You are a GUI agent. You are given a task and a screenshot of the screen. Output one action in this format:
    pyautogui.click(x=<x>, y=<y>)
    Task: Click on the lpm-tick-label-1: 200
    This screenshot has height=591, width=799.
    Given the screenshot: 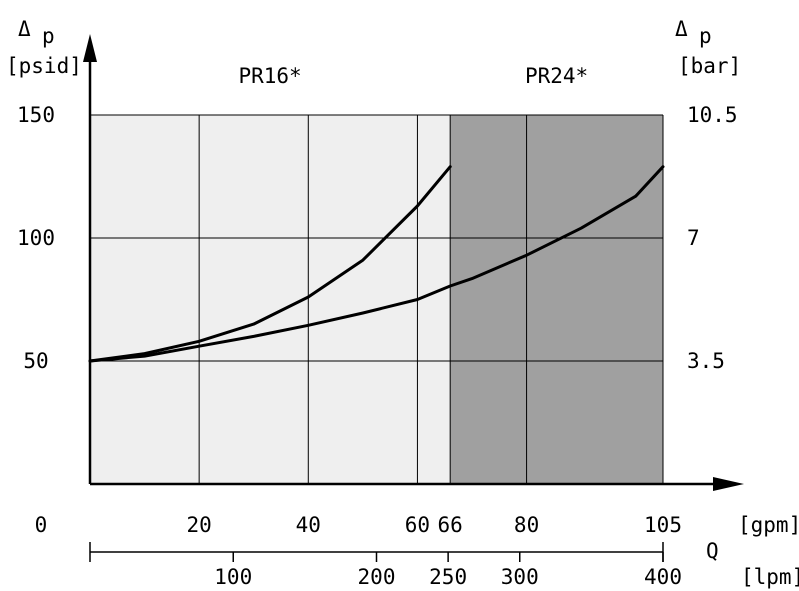 What is the action you would take?
    pyautogui.click(x=377, y=577)
    